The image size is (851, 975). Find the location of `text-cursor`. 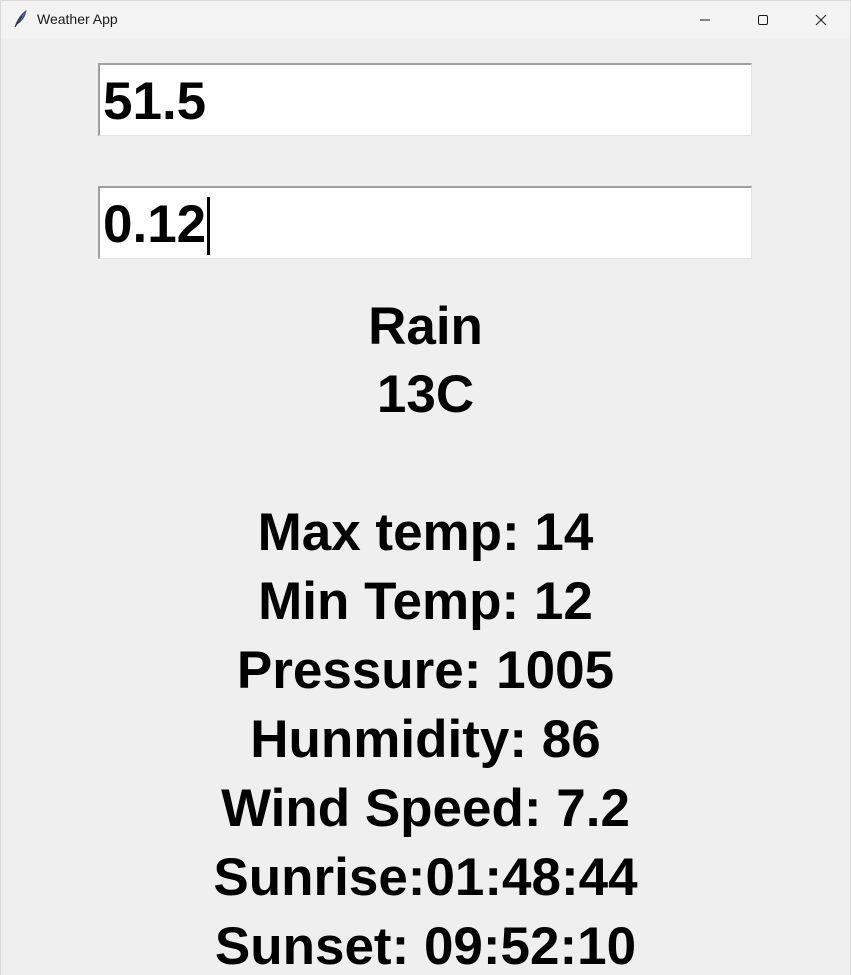

text-cursor is located at coordinates (209, 226).